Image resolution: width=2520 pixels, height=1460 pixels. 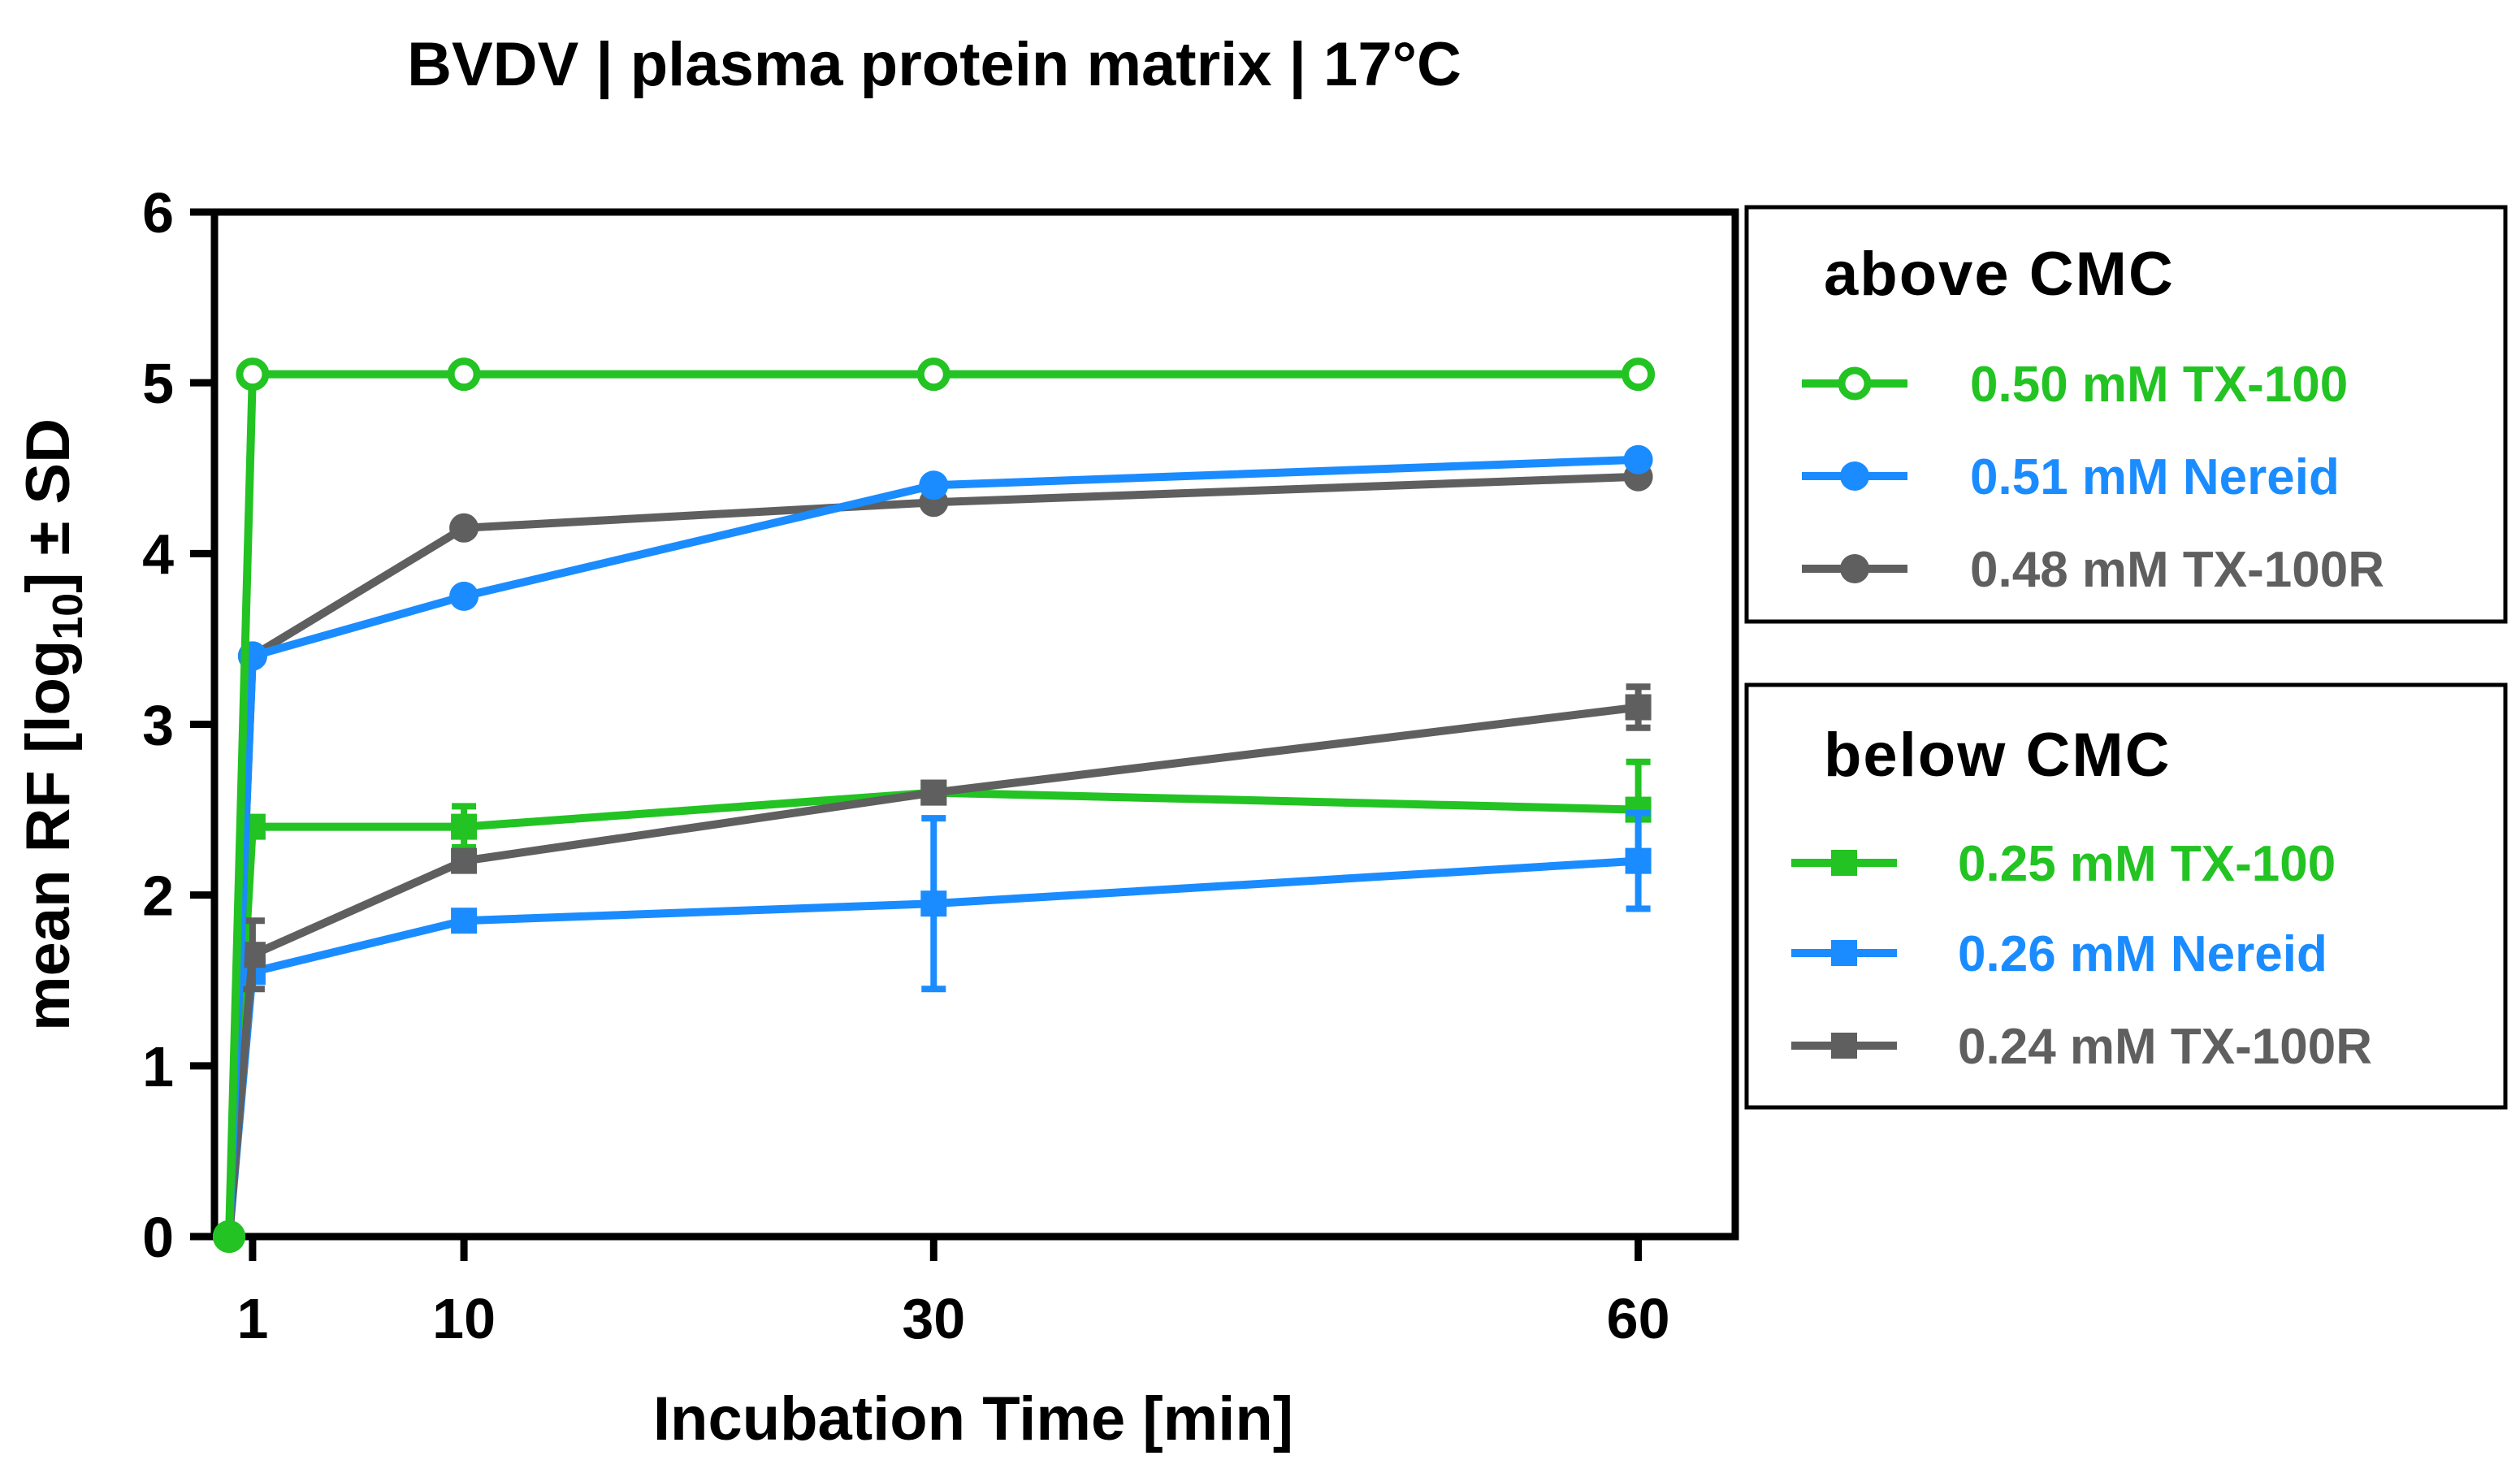 What do you see at coordinates (158, 1066) in the screenshot?
I see `y-tick-label: 1` at bounding box center [158, 1066].